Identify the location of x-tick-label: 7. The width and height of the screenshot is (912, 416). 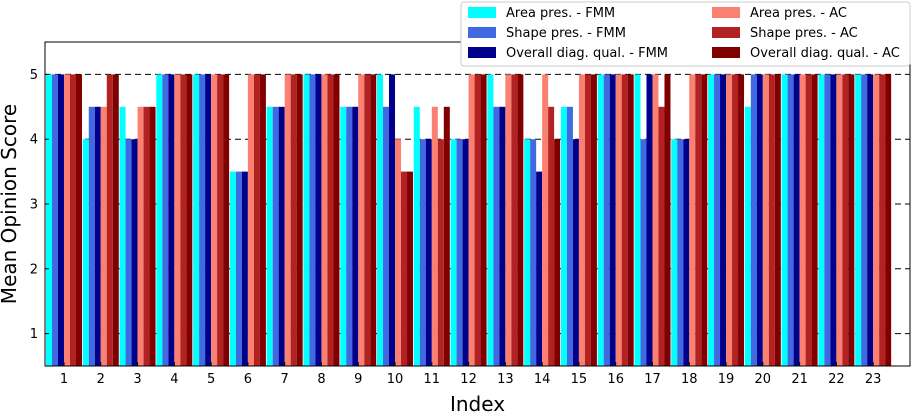
(285, 379).